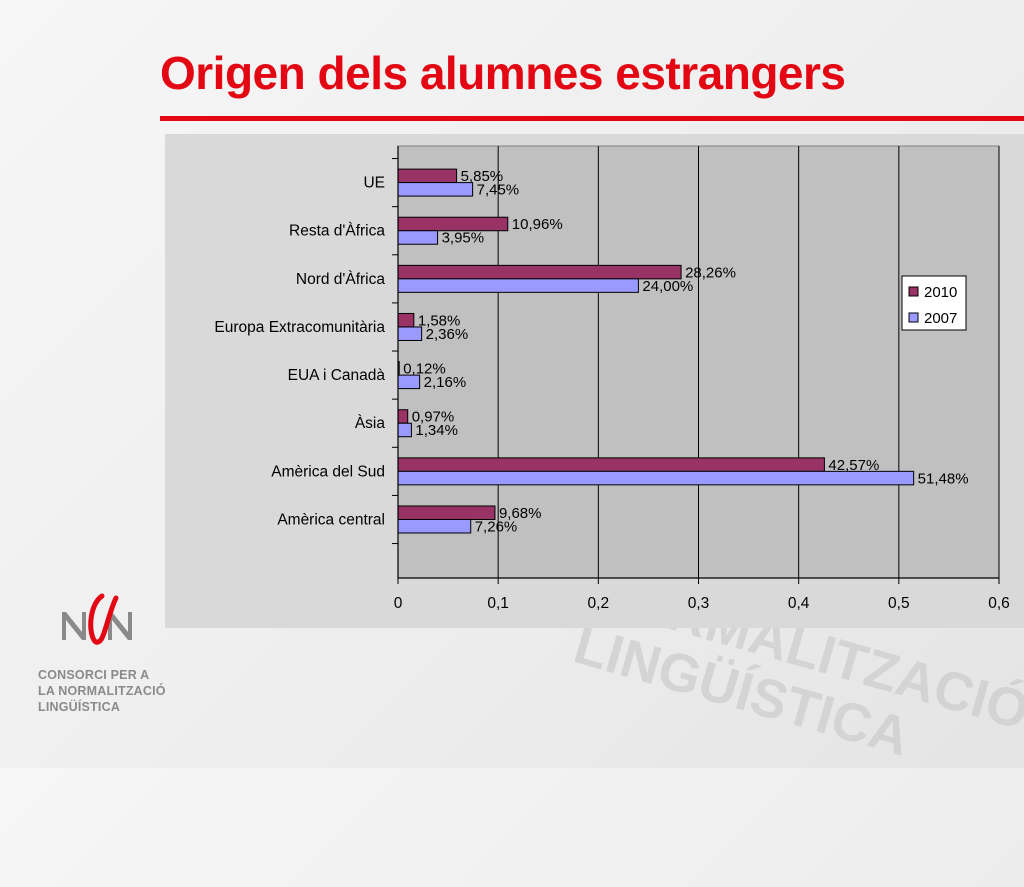  I want to click on data-label: 3,95%, so click(463, 238).